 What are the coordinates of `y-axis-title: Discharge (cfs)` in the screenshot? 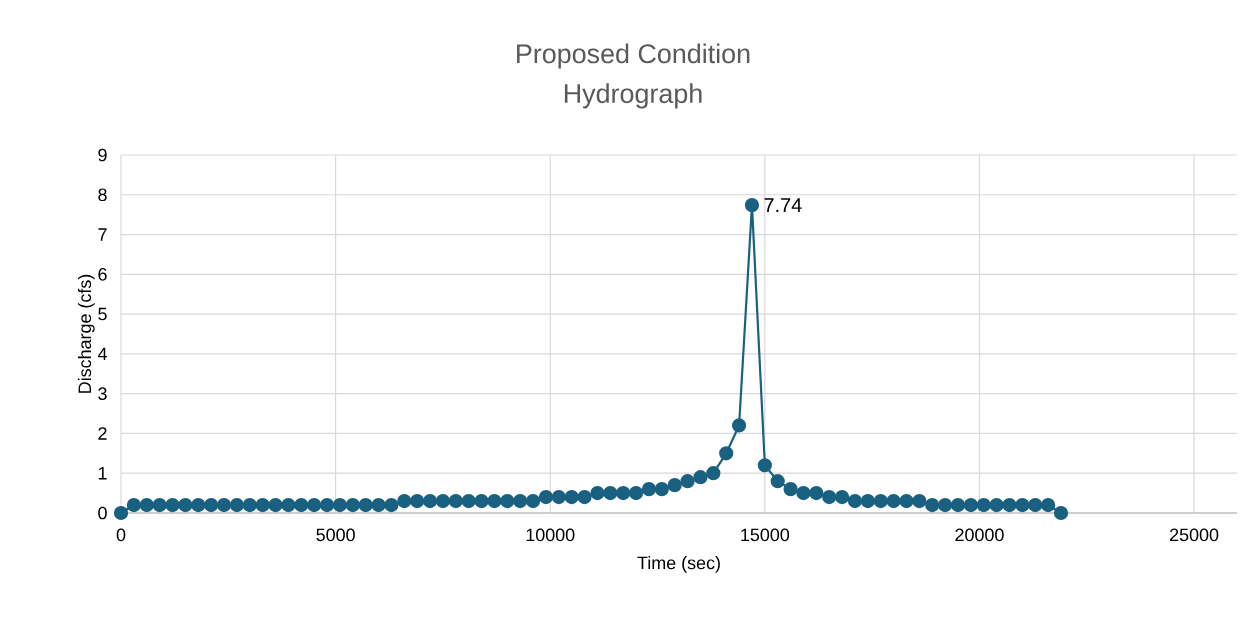 It's located at (86, 333).